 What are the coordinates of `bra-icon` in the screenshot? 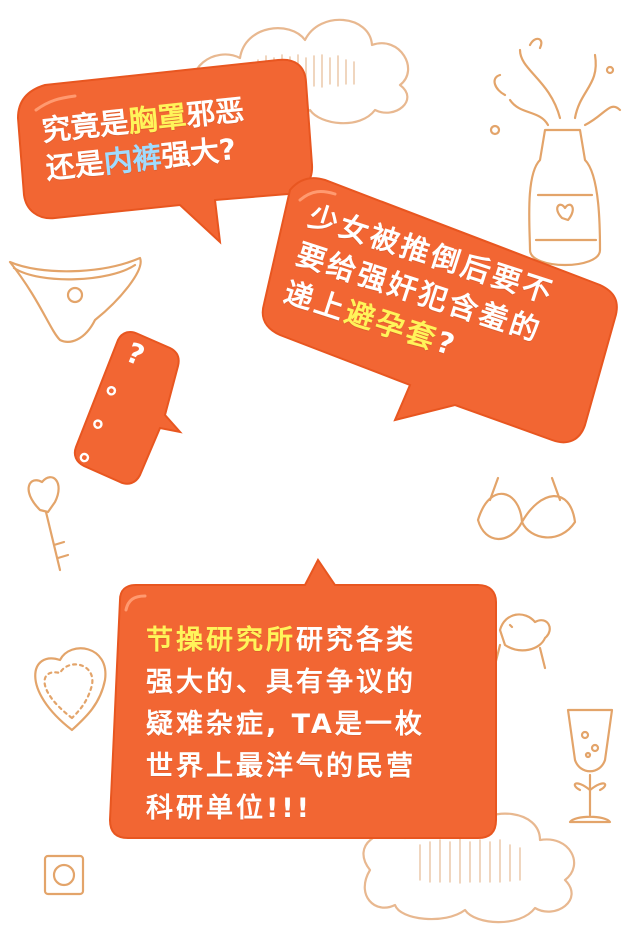 It's located at (526, 508).